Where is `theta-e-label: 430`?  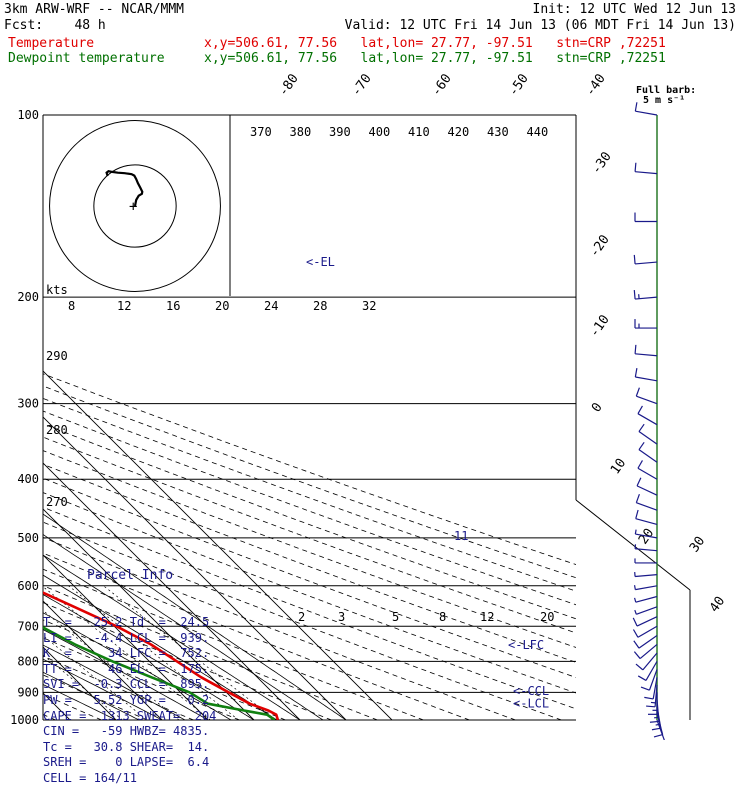 theta-e-label: 430 is located at coordinates (498, 132).